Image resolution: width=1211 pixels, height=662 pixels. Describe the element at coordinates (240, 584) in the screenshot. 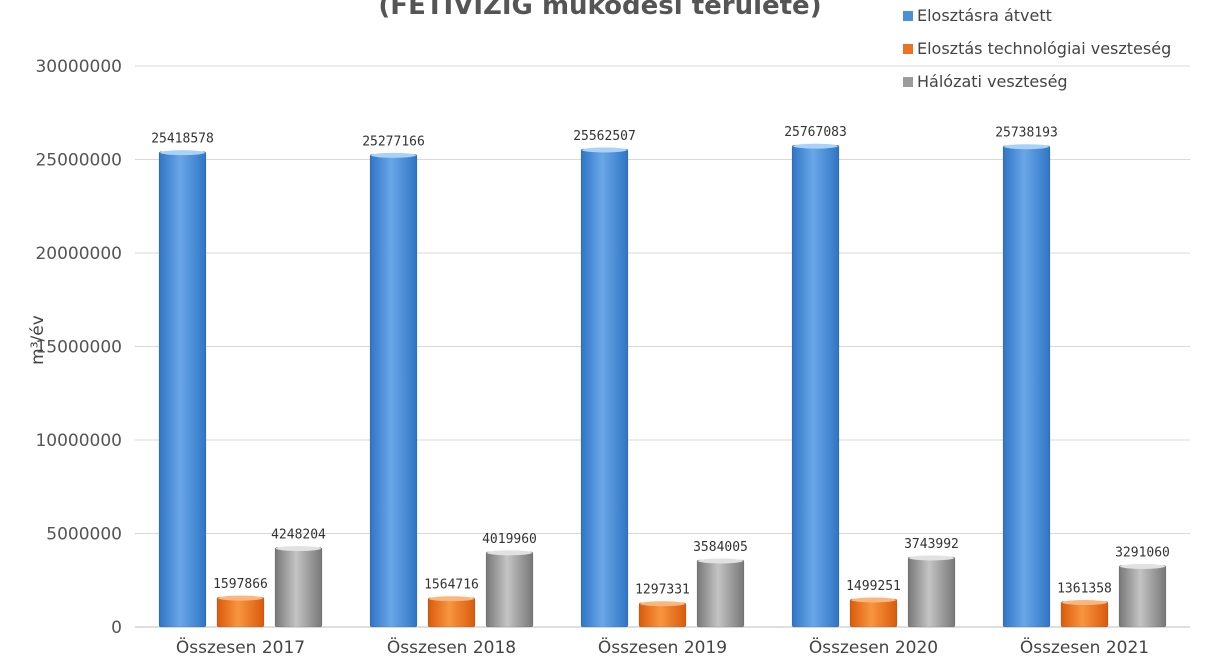

I see `data-label: 1597866` at that location.